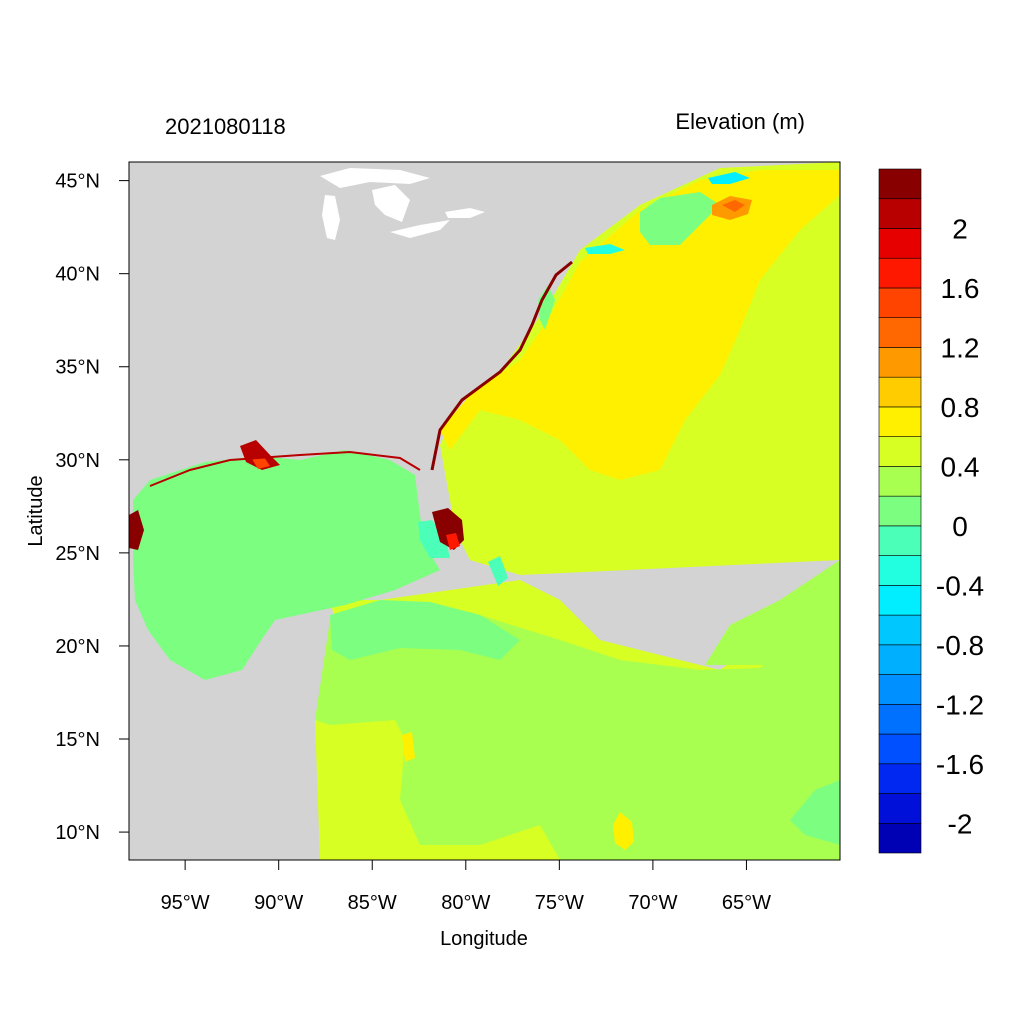  Describe the element at coordinates (729, 178) in the screenshot. I see `nova-scotia-negative-field` at that location.